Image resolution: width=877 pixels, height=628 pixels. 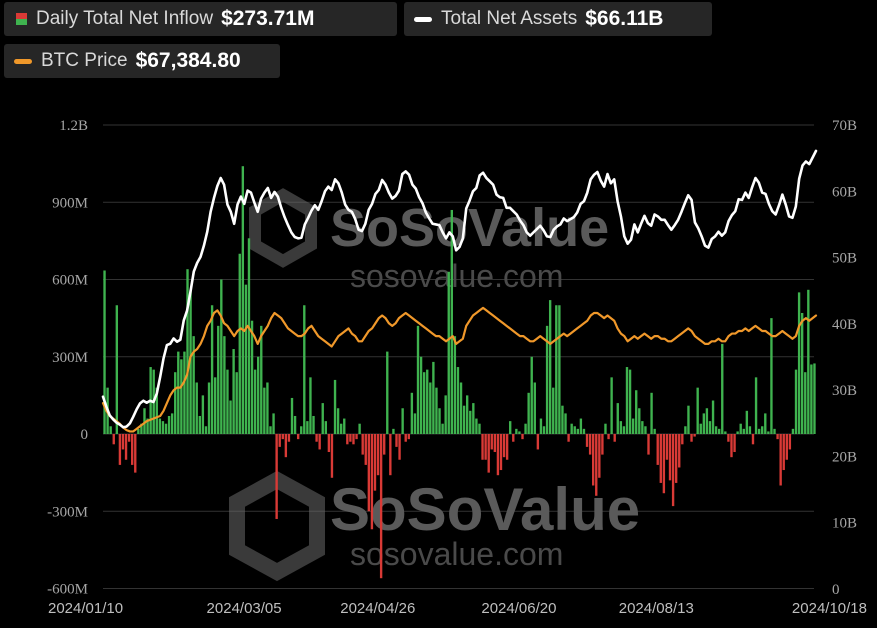 I want to click on right-tick-label: 60B, so click(x=844, y=192).